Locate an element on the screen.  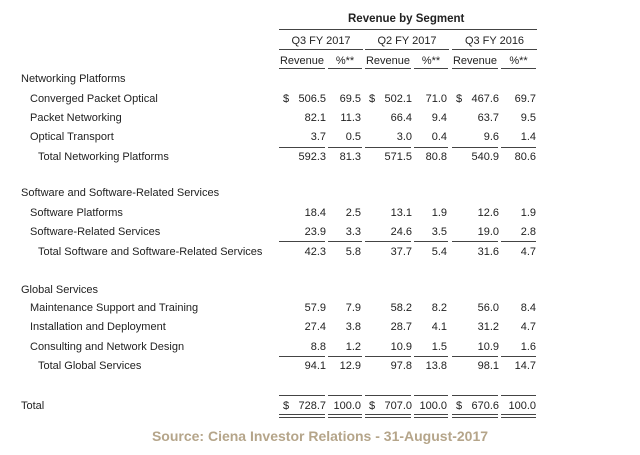
table-cell: 7.9 is located at coordinates (353, 308).